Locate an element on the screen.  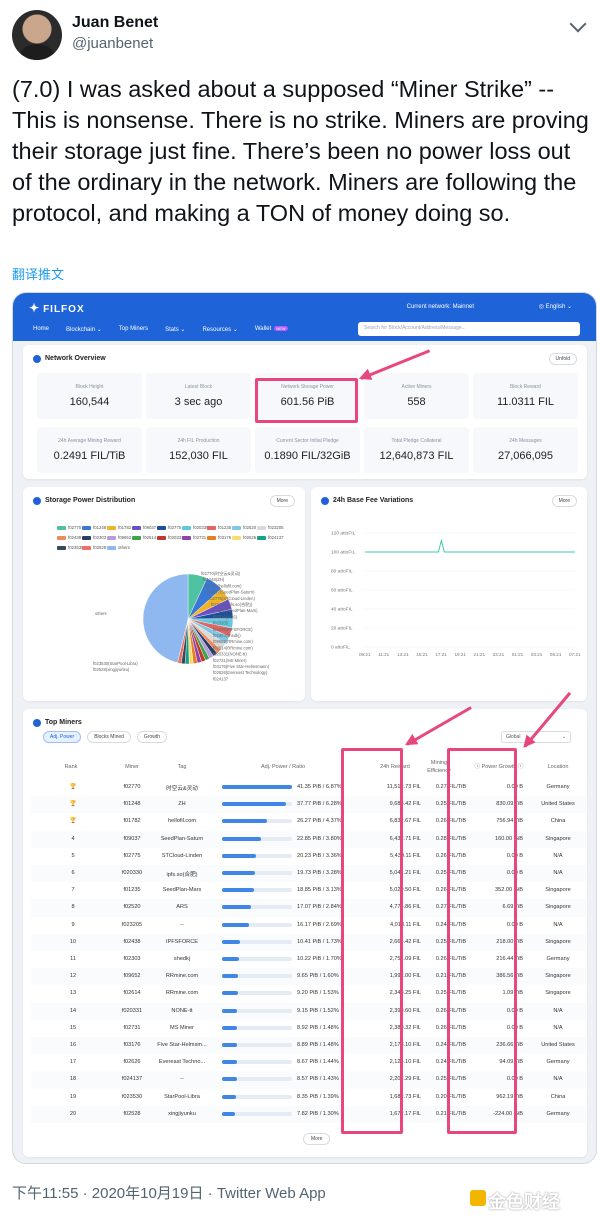
legend-item: f023530 is located at coordinates (70, 547).